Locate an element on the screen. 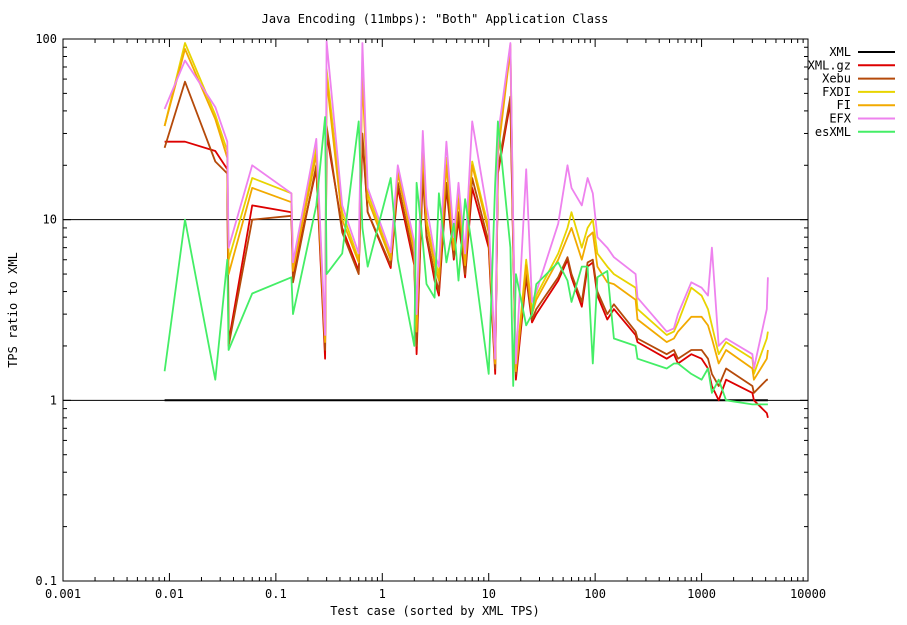 This screenshot has width=907, height=625. x-tick-label: 1 is located at coordinates (382, 594).